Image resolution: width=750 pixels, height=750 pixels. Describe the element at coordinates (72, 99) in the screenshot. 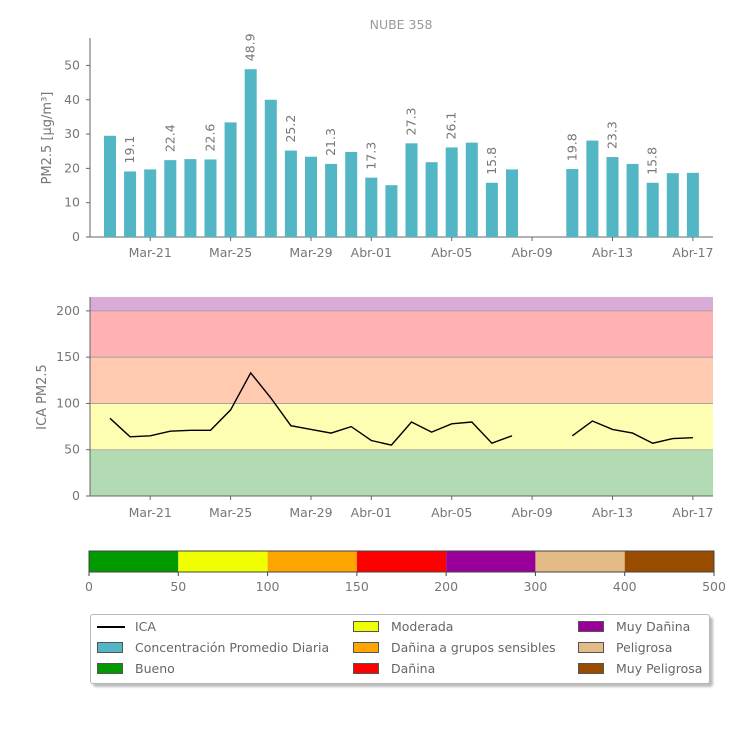

I see `y-tick-label: 40` at that location.